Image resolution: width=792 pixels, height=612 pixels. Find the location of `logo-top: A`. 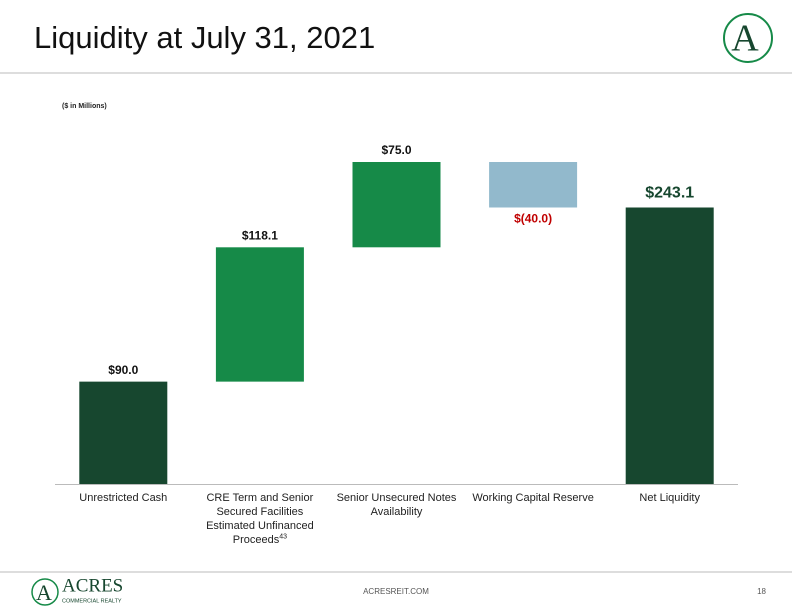

logo-top: A is located at coordinates (748, 38).